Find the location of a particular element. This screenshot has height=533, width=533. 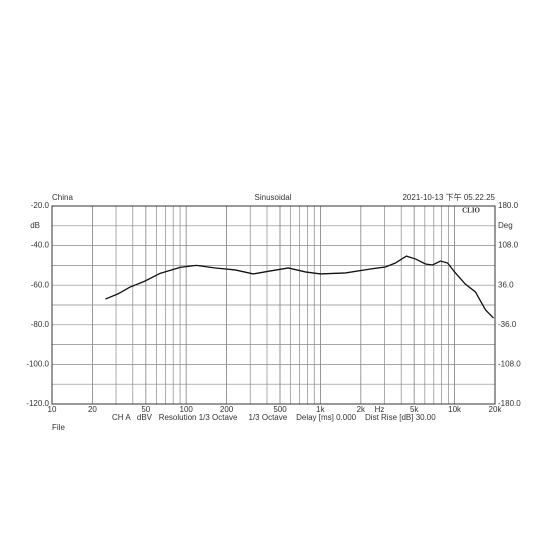

x-tick-label: 10k is located at coordinates (455, 409).